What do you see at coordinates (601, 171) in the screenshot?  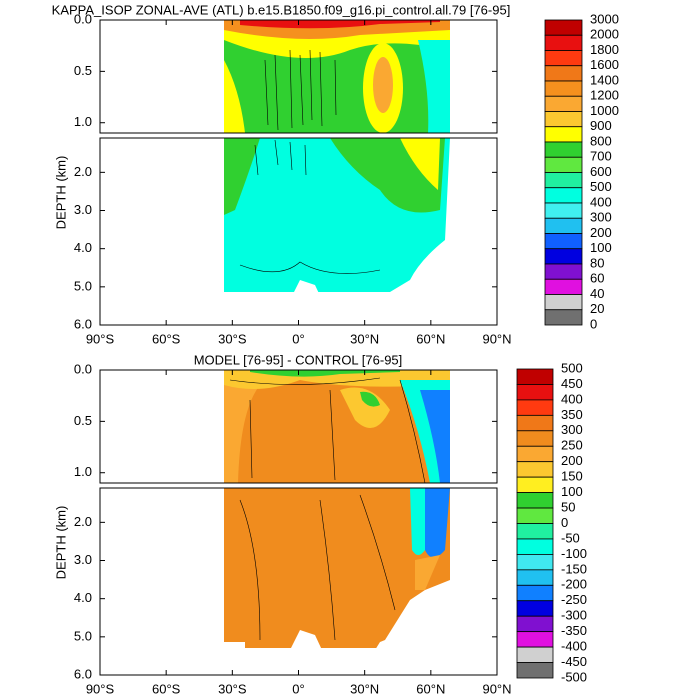 I see `colorbar-label: 600` at bounding box center [601, 171].